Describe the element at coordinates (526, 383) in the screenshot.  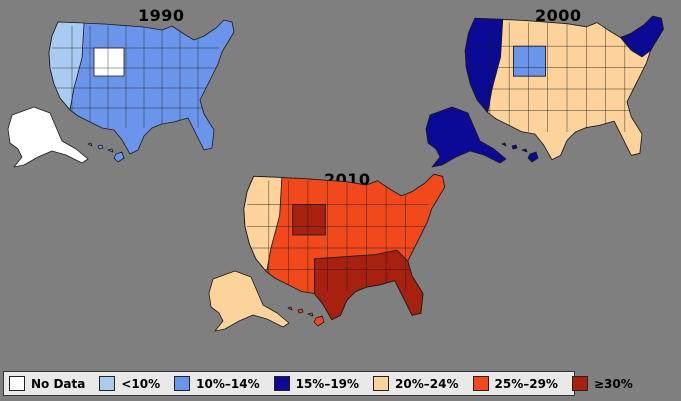
I see `legend-label: 25%–29%` at that location.